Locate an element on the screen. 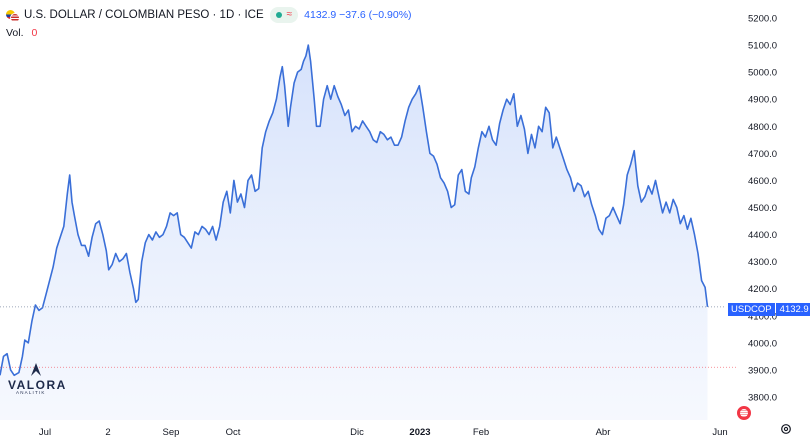 The height and width of the screenshot is (441, 810). y-tick-label: 4300.0 is located at coordinates (762, 262).